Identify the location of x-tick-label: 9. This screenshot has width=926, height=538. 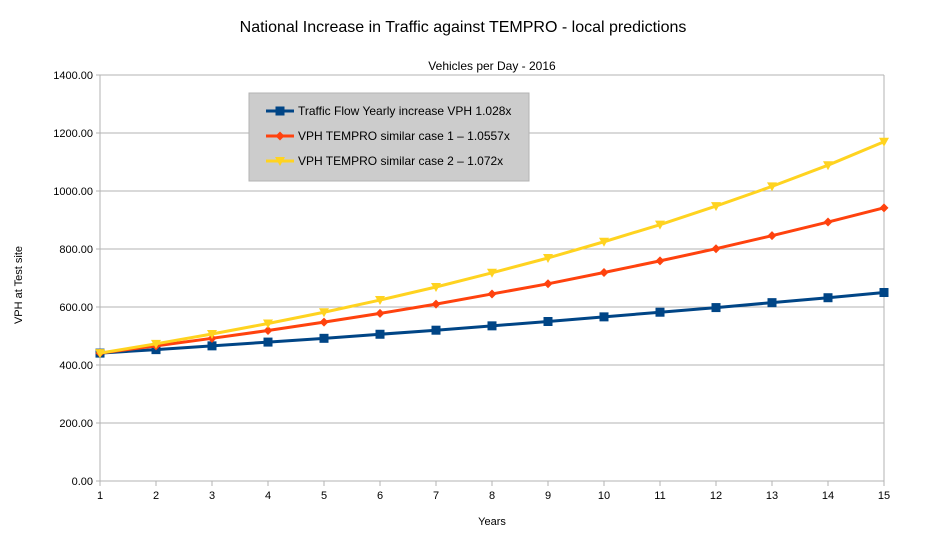
(548, 496).